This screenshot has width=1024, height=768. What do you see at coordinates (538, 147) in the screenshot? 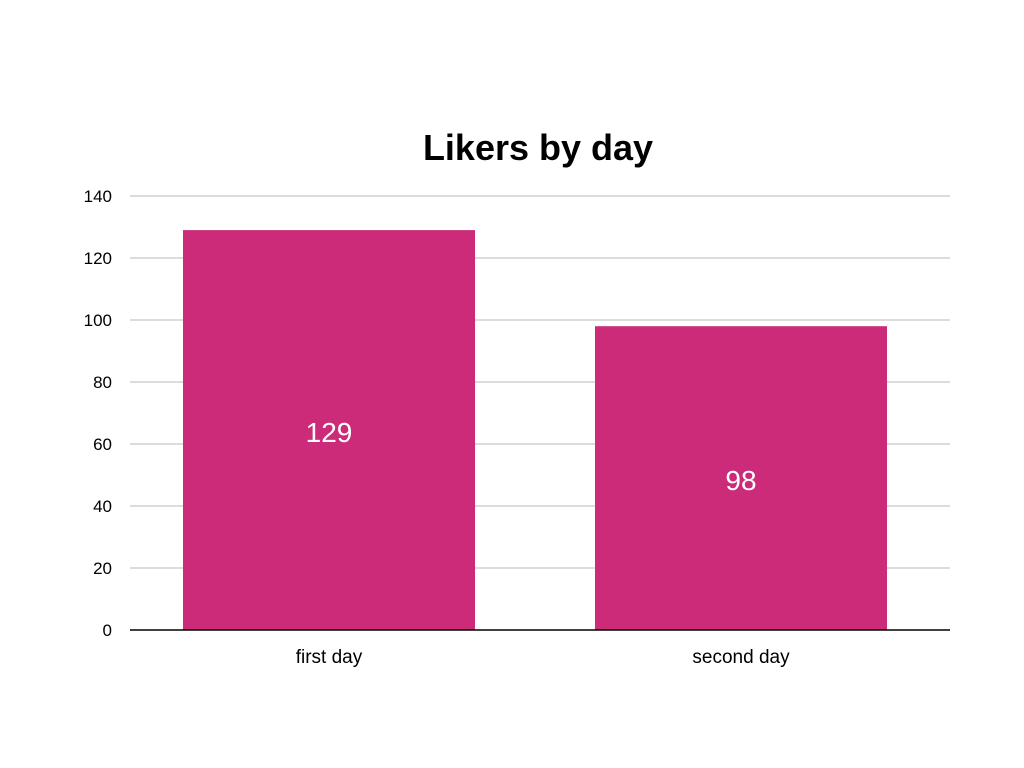
I see `chart-title: Likers by day` at bounding box center [538, 147].